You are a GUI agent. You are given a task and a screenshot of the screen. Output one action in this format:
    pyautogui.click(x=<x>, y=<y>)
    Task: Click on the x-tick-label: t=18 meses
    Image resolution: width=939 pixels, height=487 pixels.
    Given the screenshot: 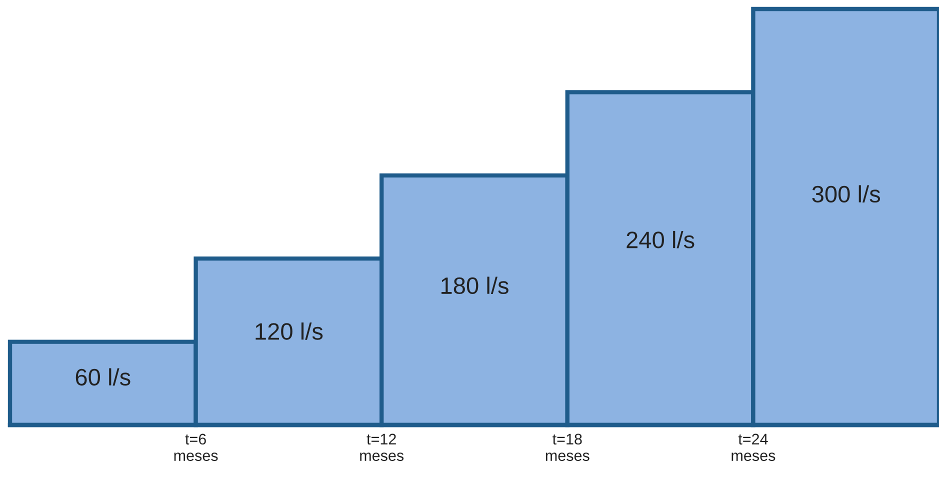 What is the action you would take?
    pyautogui.click(x=568, y=448)
    